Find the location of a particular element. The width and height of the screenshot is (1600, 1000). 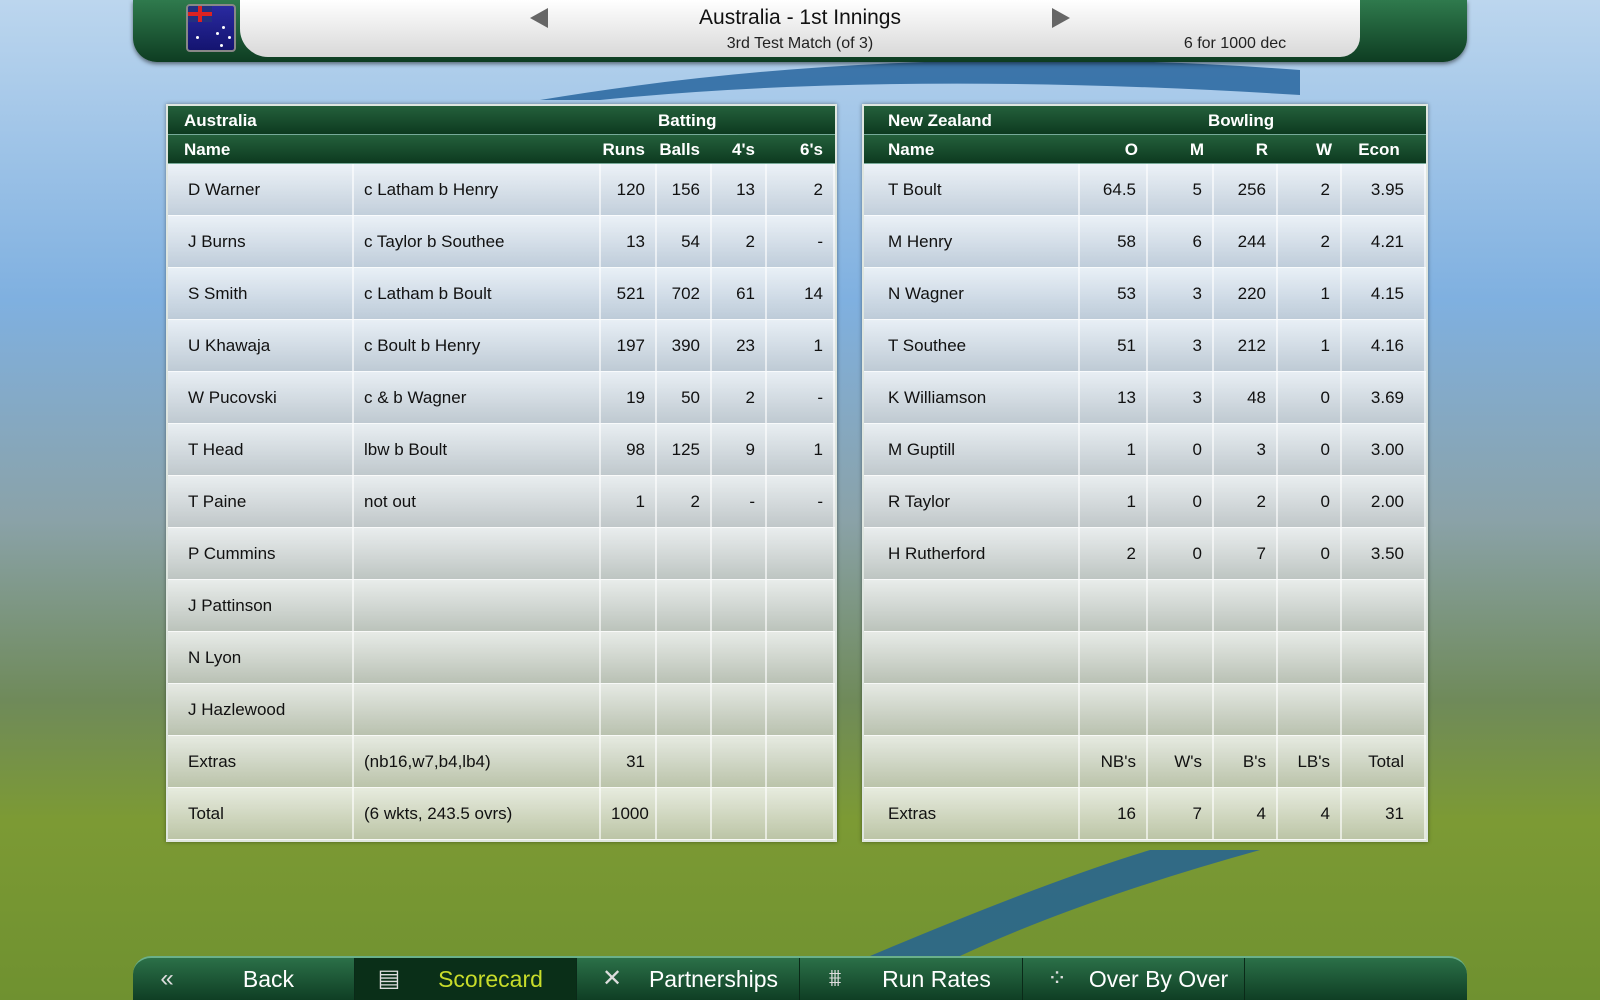

bowling-row: M Henry 58 6 244 2 4.21 is located at coordinates (1145, 242).